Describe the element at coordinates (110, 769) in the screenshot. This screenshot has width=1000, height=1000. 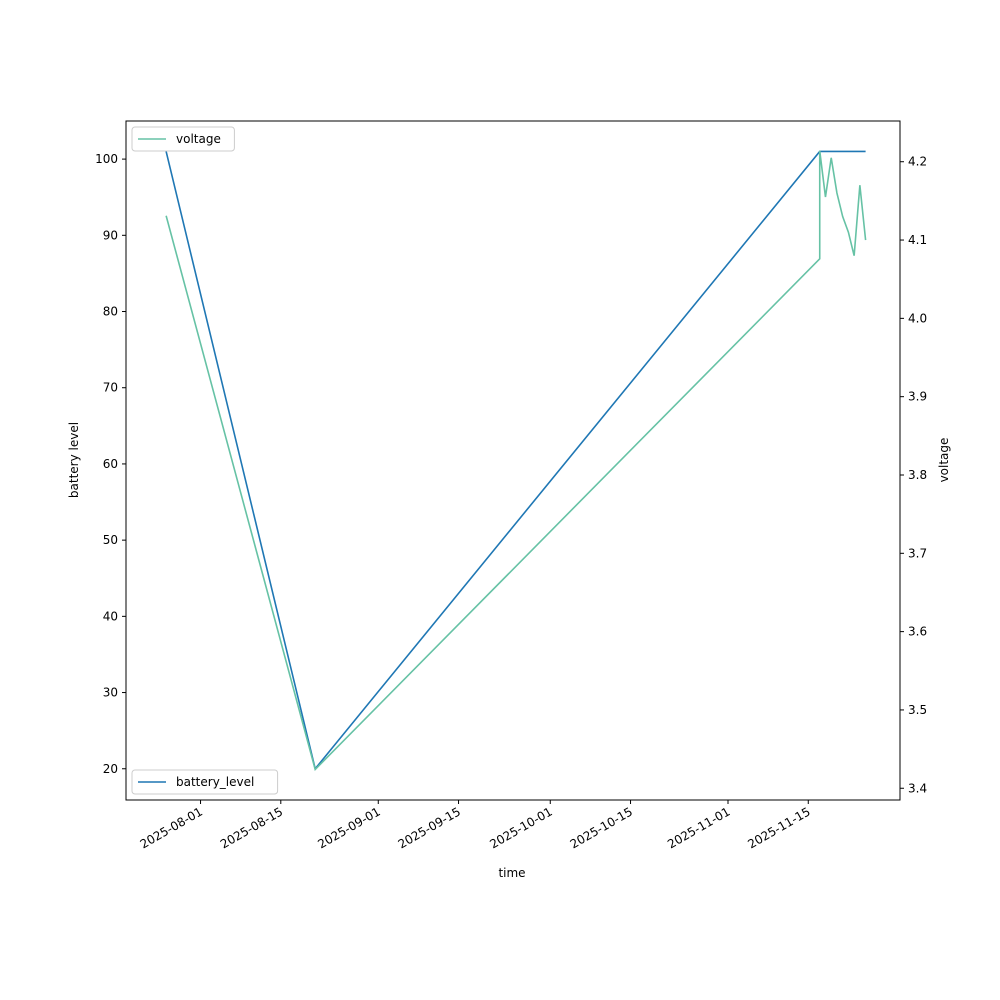
I see `y-tick-label: 20` at that location.